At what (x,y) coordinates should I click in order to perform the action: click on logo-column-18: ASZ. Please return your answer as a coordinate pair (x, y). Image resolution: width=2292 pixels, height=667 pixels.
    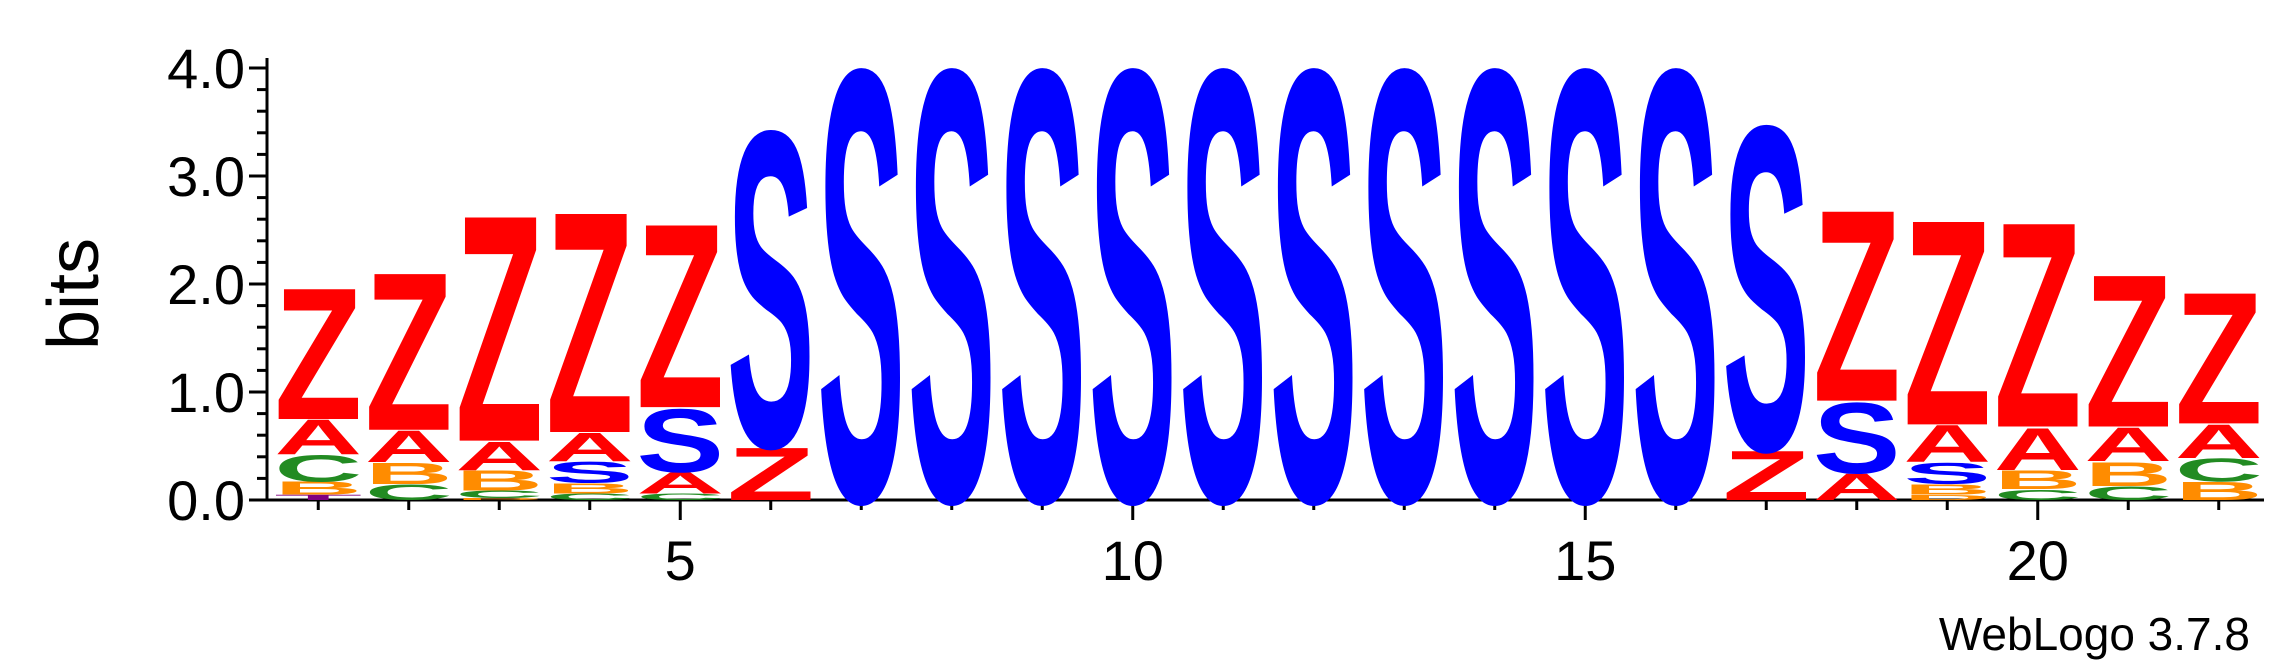
    Looking at the image, I should click on (1857, 331).